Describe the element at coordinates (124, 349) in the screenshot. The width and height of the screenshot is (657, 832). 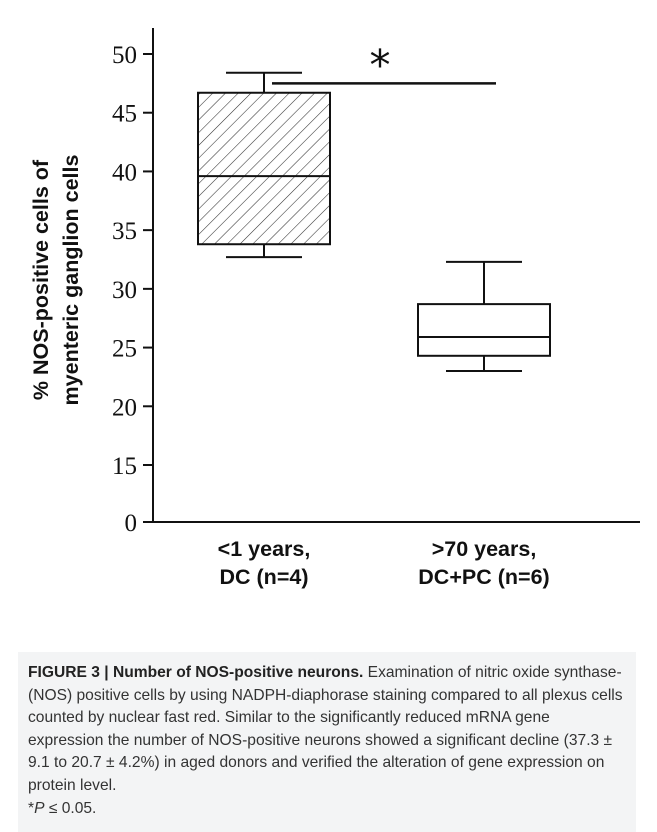
I see `y-tick-label: 25` at that location.